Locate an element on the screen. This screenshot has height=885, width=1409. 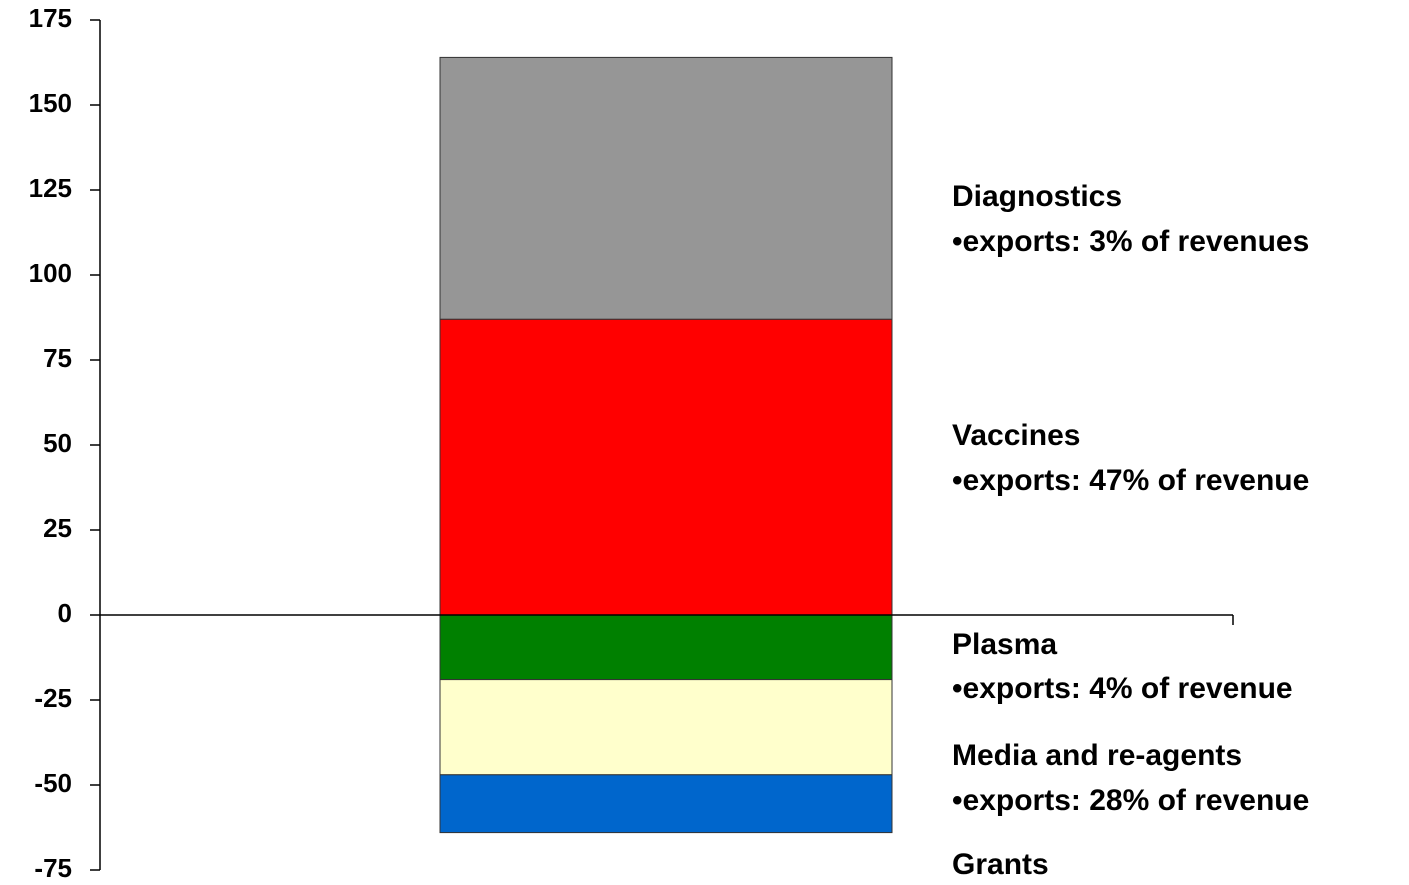
series-note: •exports: 28% of revenue is located at coordinates (1130, 800).